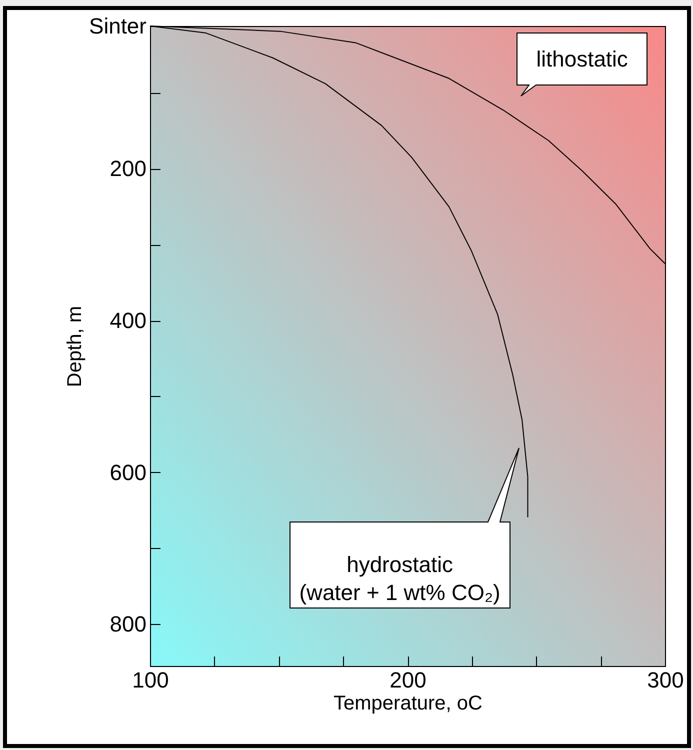 This screenshot has height=750, width=693. Describe the element at coordinates (117, 26) in the screenshot. I see `y-tick-label: Sinter` at that location.